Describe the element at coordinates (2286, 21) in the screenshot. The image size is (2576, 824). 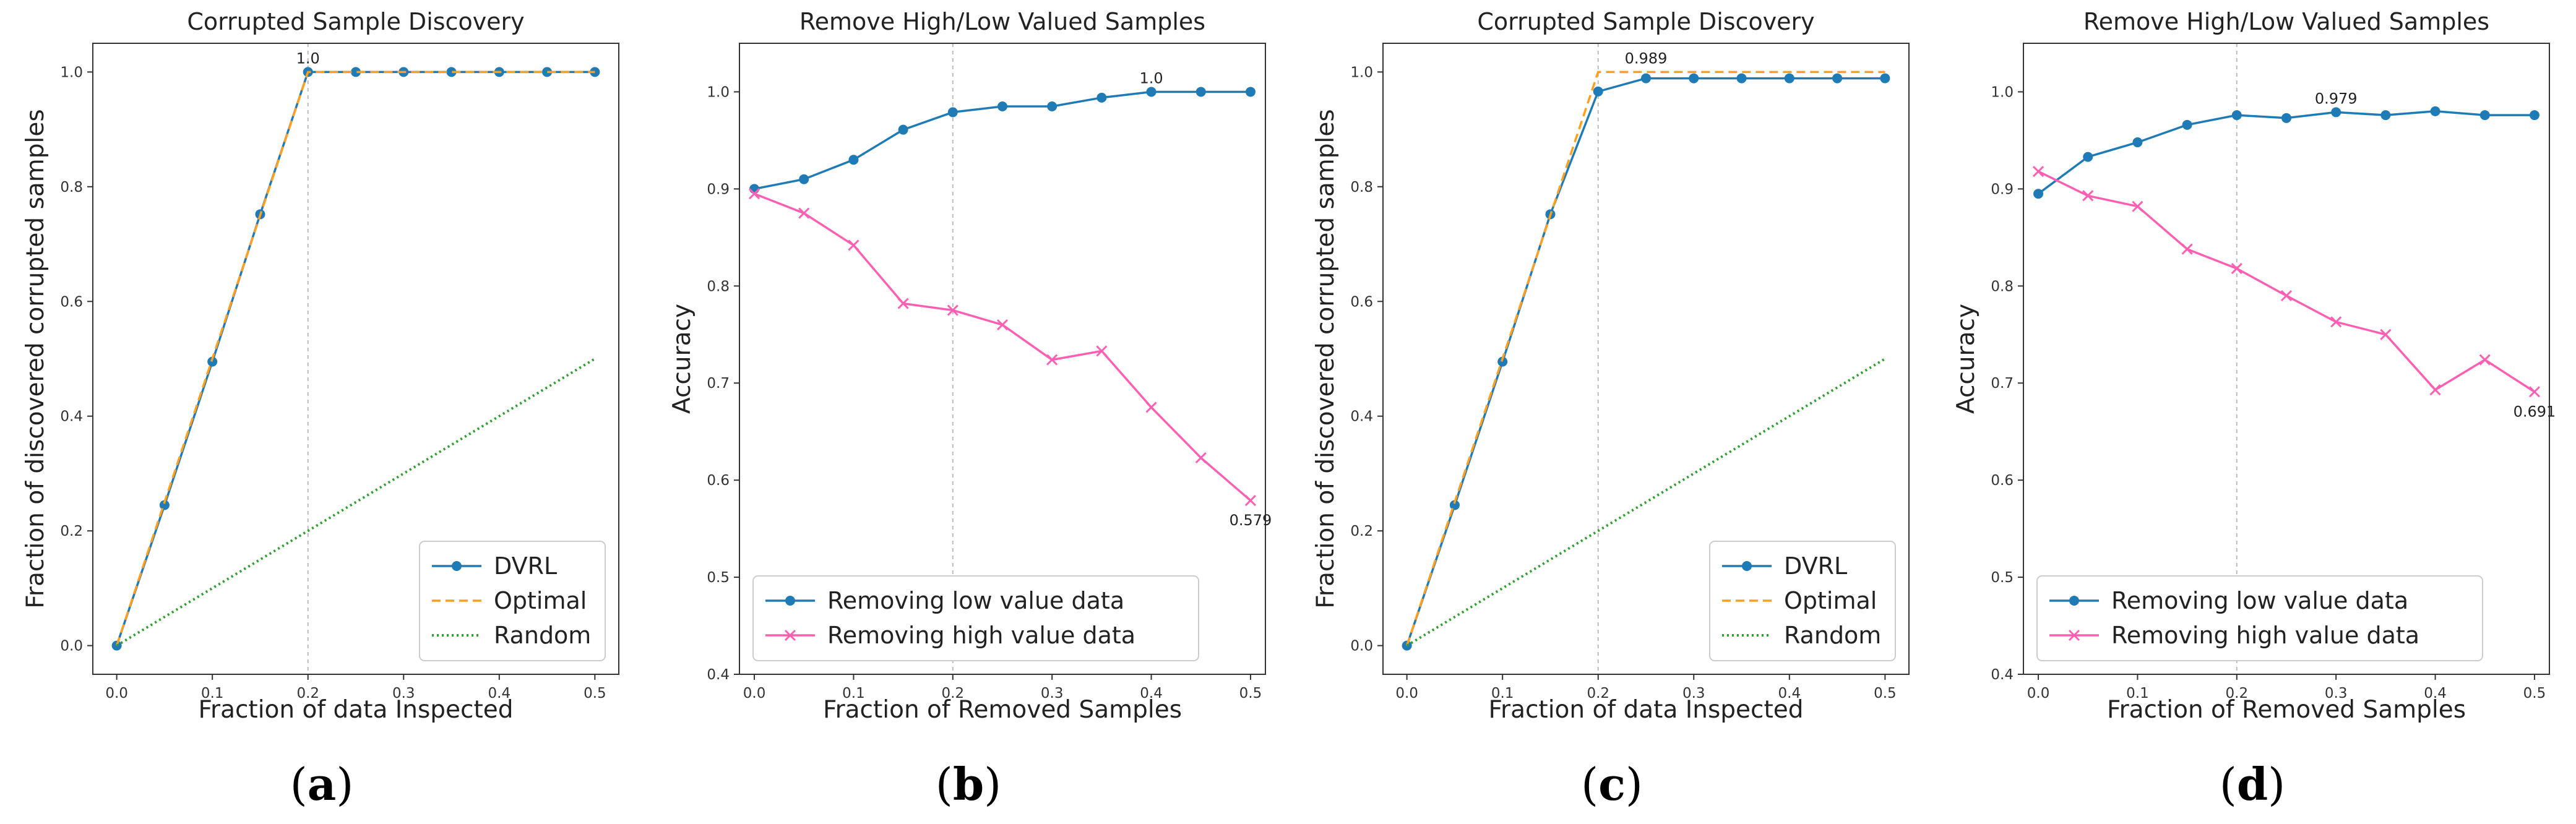
I see `chart-title: Remove High/Low Valued Samples` at that location.